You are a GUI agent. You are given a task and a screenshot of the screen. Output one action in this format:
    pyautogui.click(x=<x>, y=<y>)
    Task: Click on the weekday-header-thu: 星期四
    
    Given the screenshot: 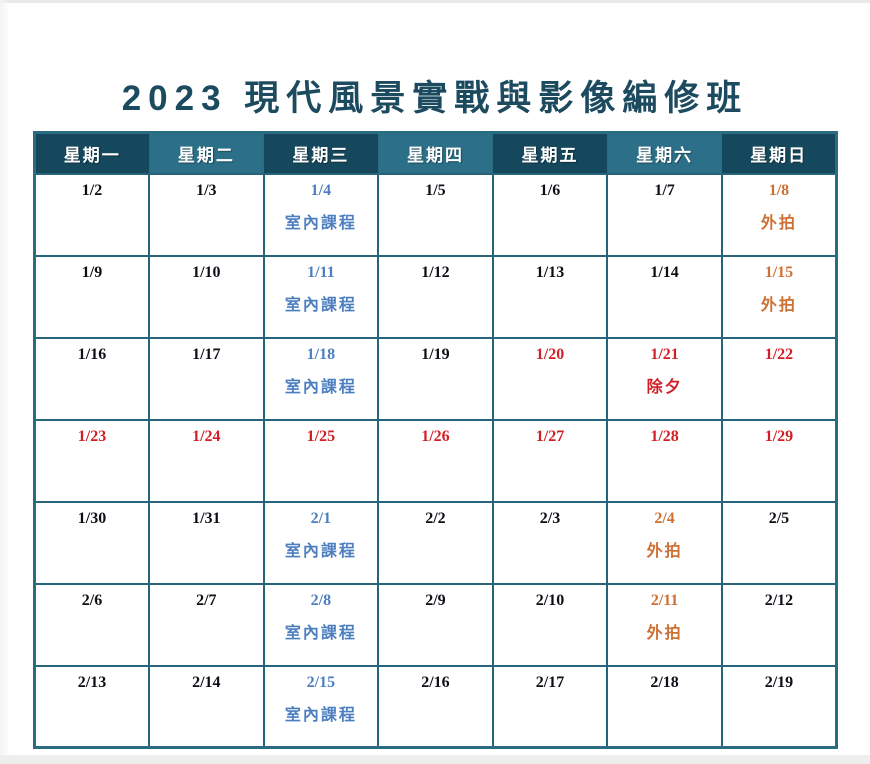 What is the action you would take?
    pyautogui.click(x=435, y=153)
    